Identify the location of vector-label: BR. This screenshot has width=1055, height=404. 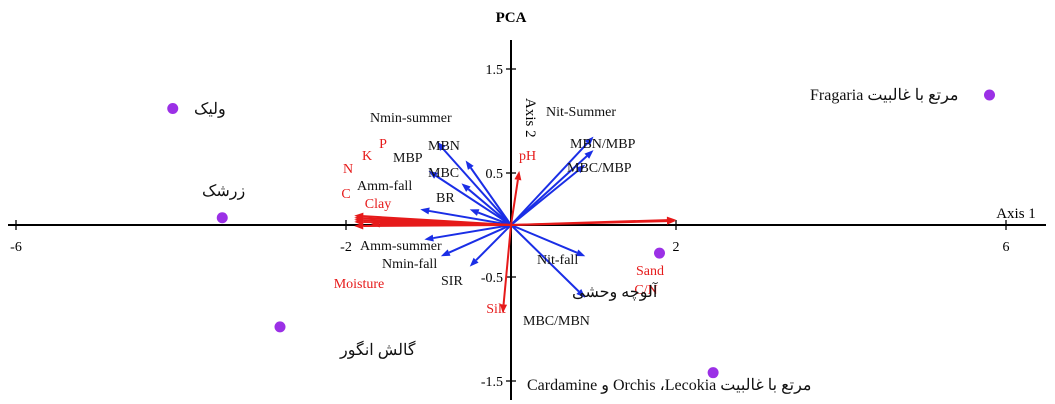
(445, 198).